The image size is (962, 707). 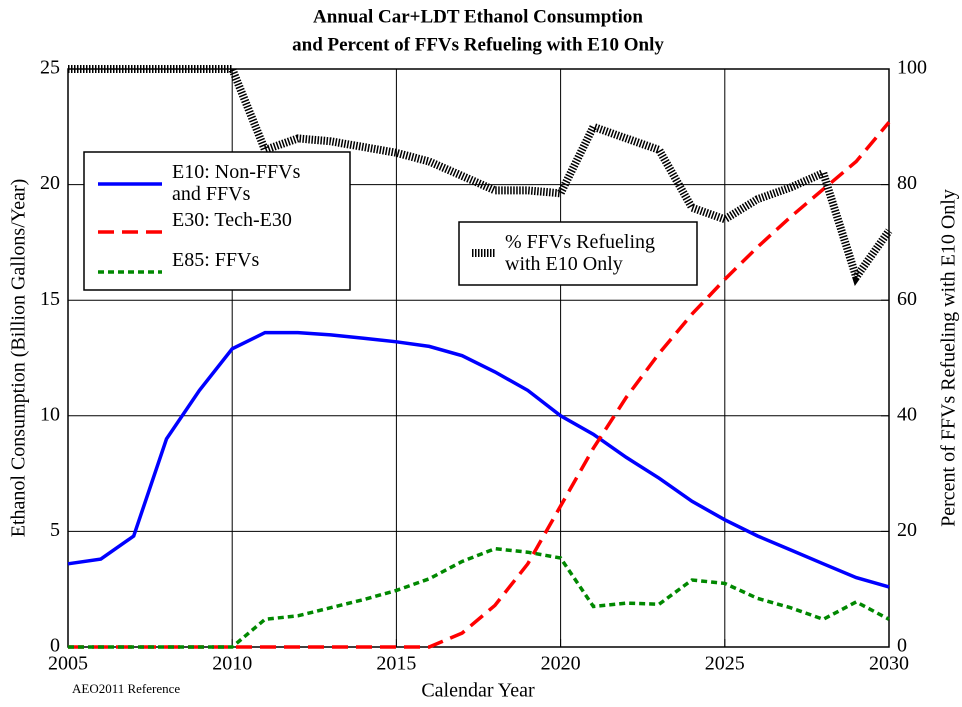 What do you see at coordinates (68, 664) in the screenshot?
I see `x-tick-label: 2005` at bounding box center [68, 664].